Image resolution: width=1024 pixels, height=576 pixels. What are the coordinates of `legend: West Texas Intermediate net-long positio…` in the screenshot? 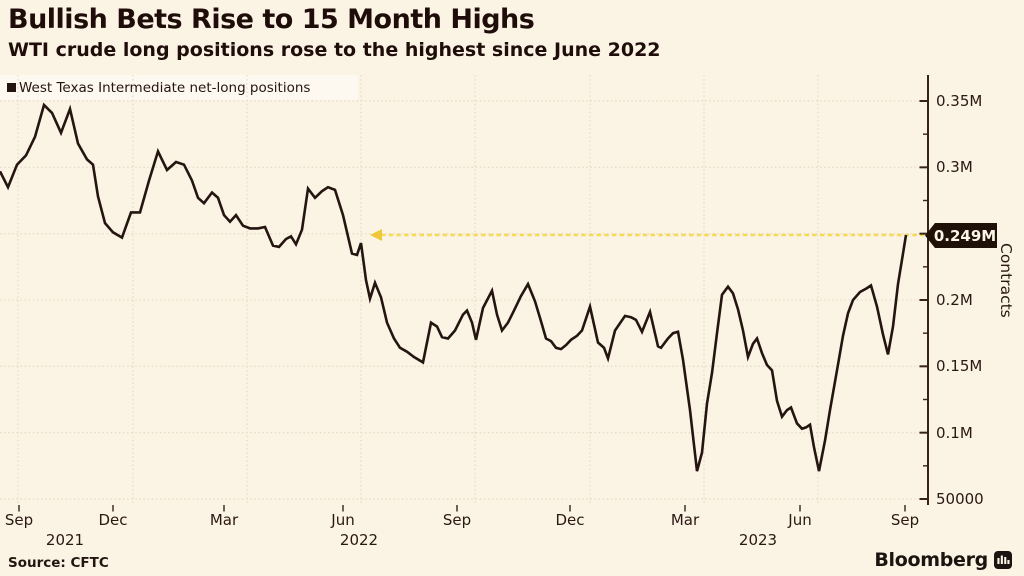 It's located at (179, 87).